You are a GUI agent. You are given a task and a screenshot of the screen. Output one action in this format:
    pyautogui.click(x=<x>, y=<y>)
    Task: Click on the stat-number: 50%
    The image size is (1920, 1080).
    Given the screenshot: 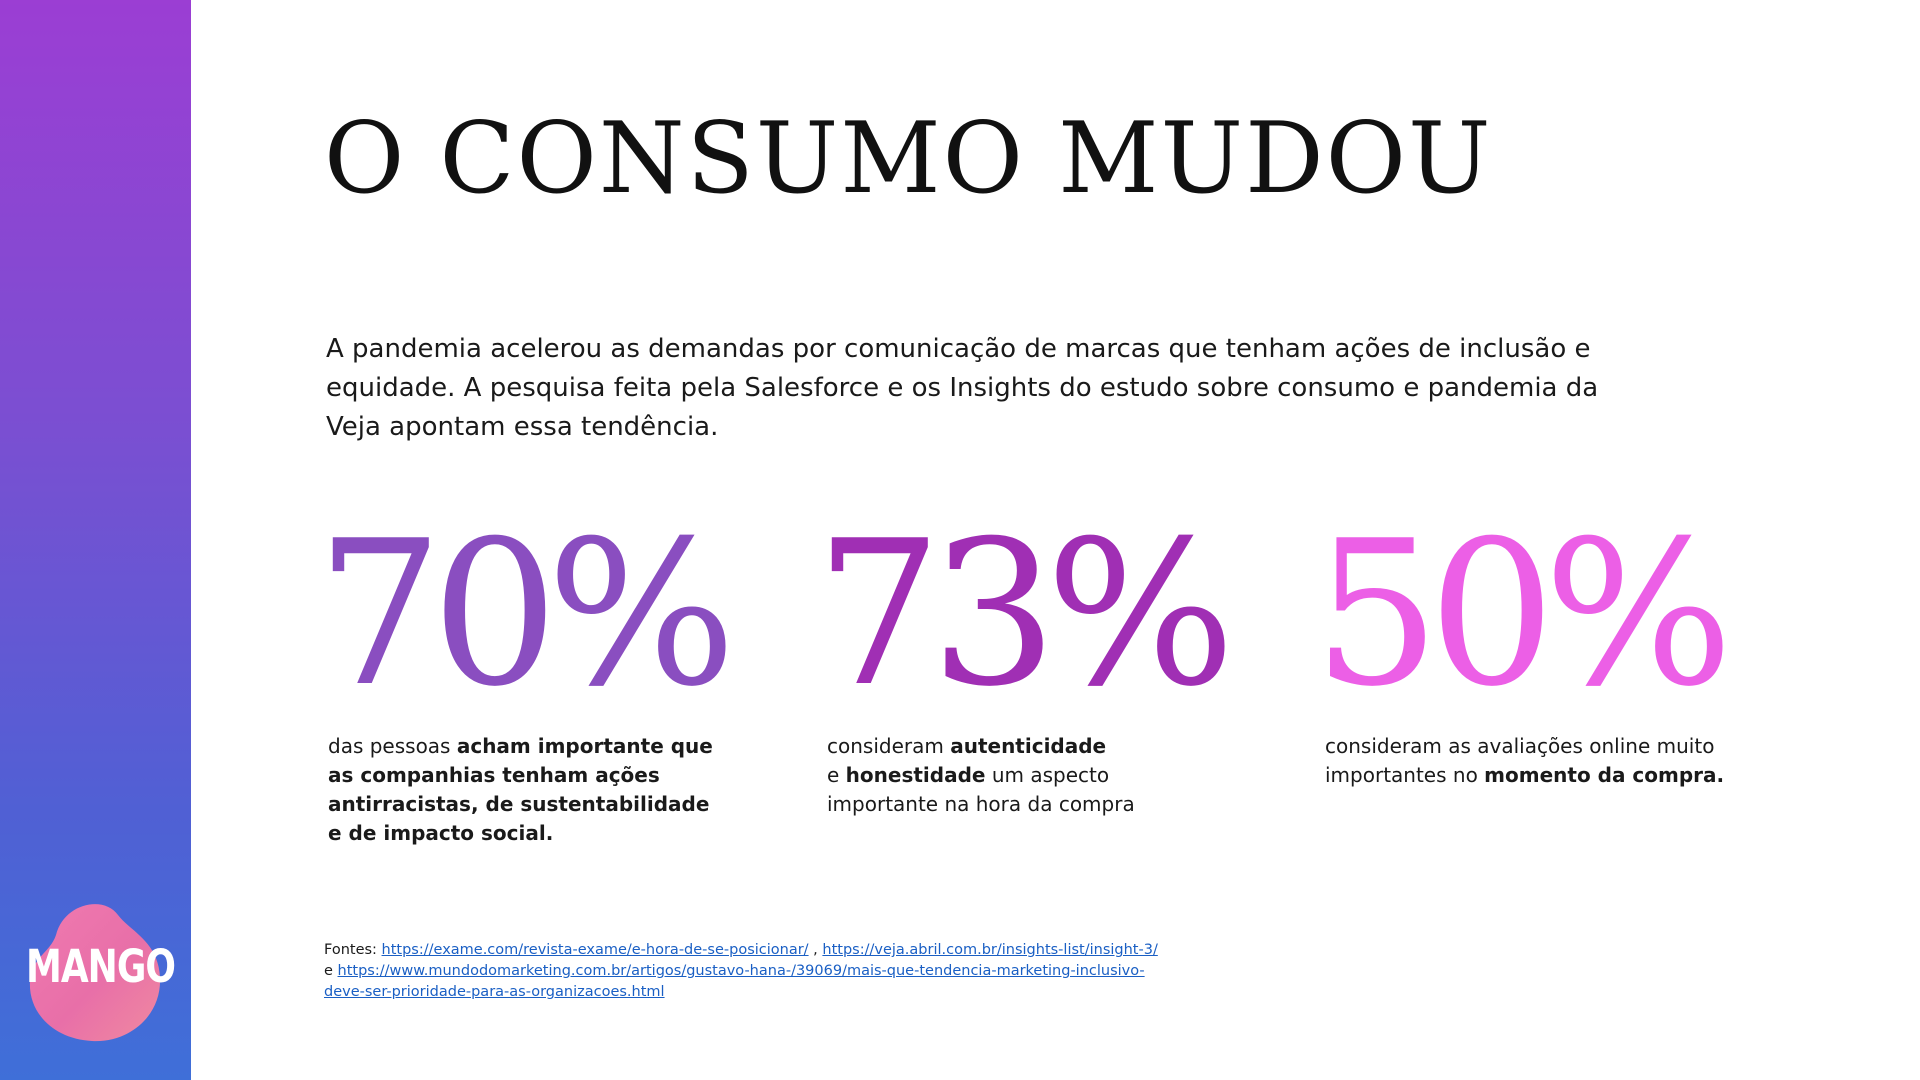 What is the action you would take?
    pyautogui.click(x=1523, y=614)
    